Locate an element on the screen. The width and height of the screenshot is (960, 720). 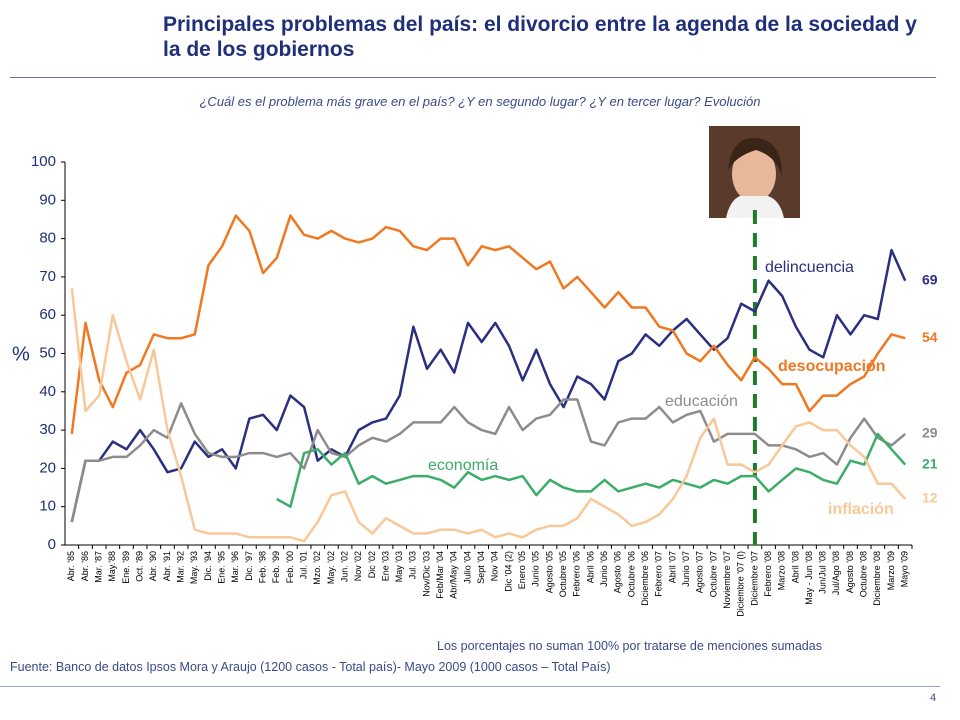
x-tick-label: Julio '04 is located at coordinates (467, 567).